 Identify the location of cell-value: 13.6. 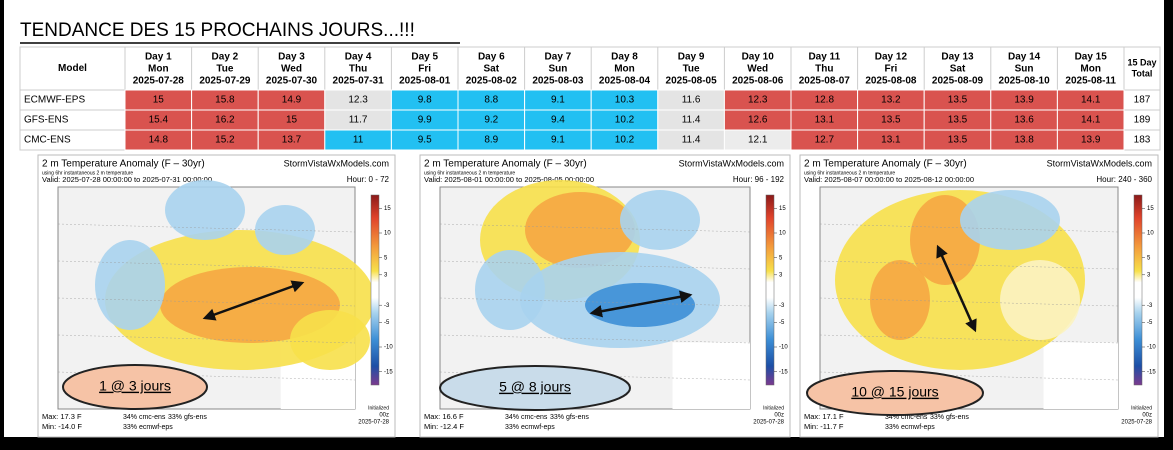
(1024, 120).